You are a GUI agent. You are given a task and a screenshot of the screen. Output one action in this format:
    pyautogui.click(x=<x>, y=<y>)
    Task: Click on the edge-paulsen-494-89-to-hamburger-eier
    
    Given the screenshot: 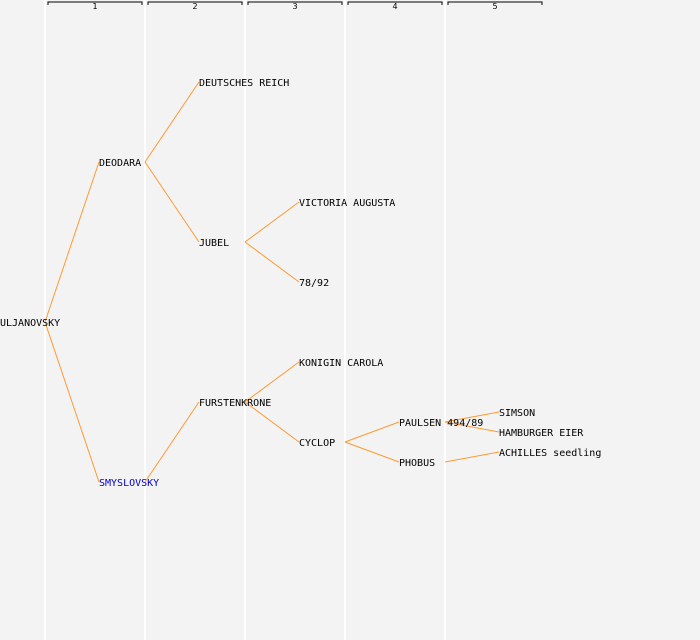 What is the action you would take?
    pyautogui.click(x=472, y=427)
    